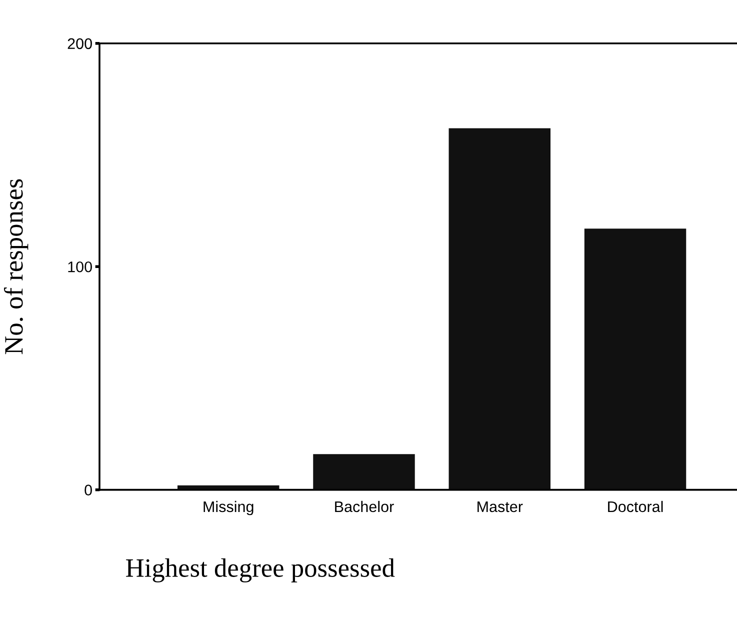 The width and height of the screenshot is (737, 620). I want to click on x-tick-label: Missing, so click(229, 508).